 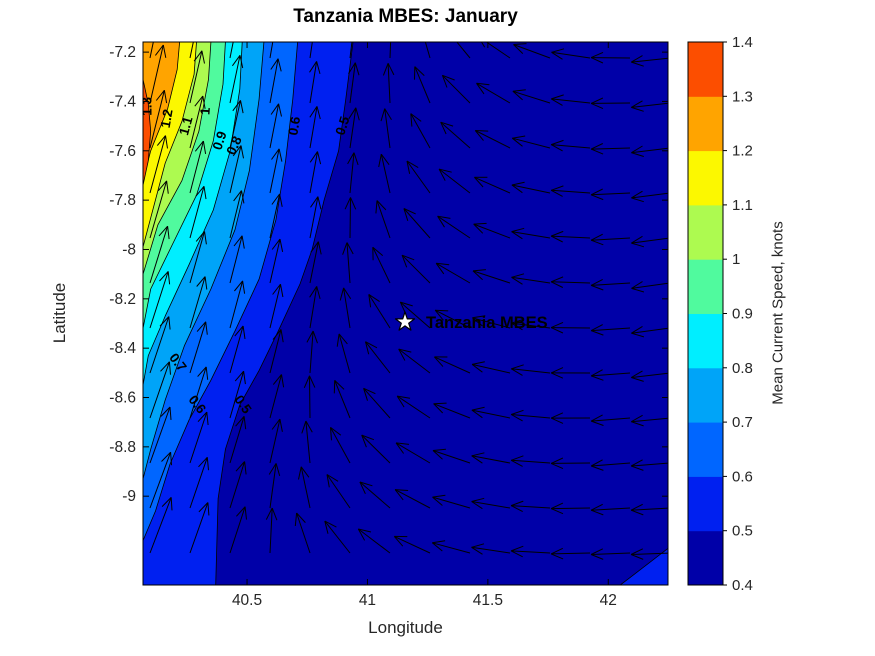 I want to click on y-tick-label: -8.8, so click(x=122, y=447).